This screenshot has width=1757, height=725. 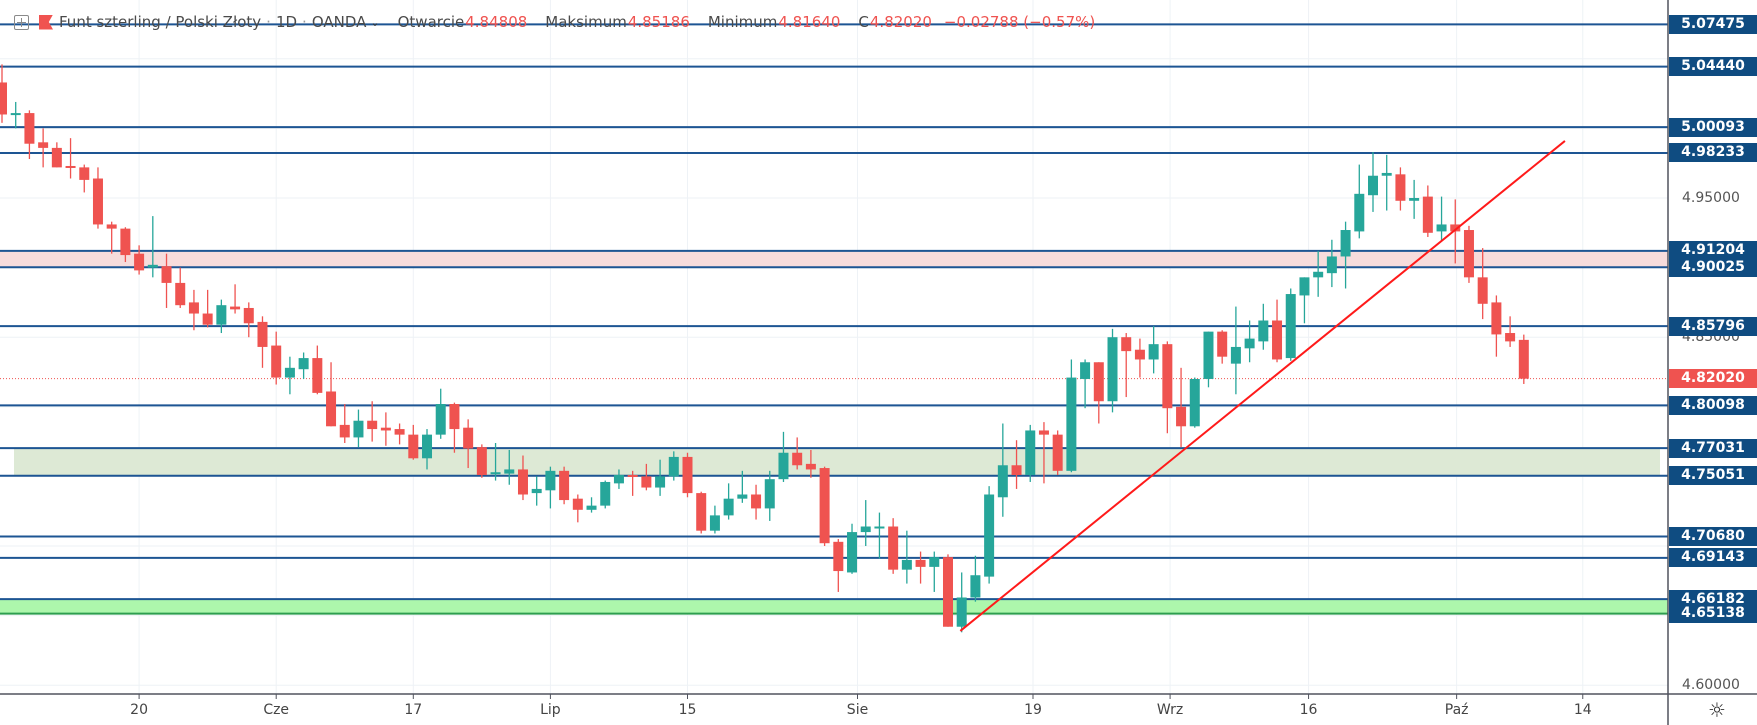 I want to click on plus-square-icon, so click(x=21, y=22).